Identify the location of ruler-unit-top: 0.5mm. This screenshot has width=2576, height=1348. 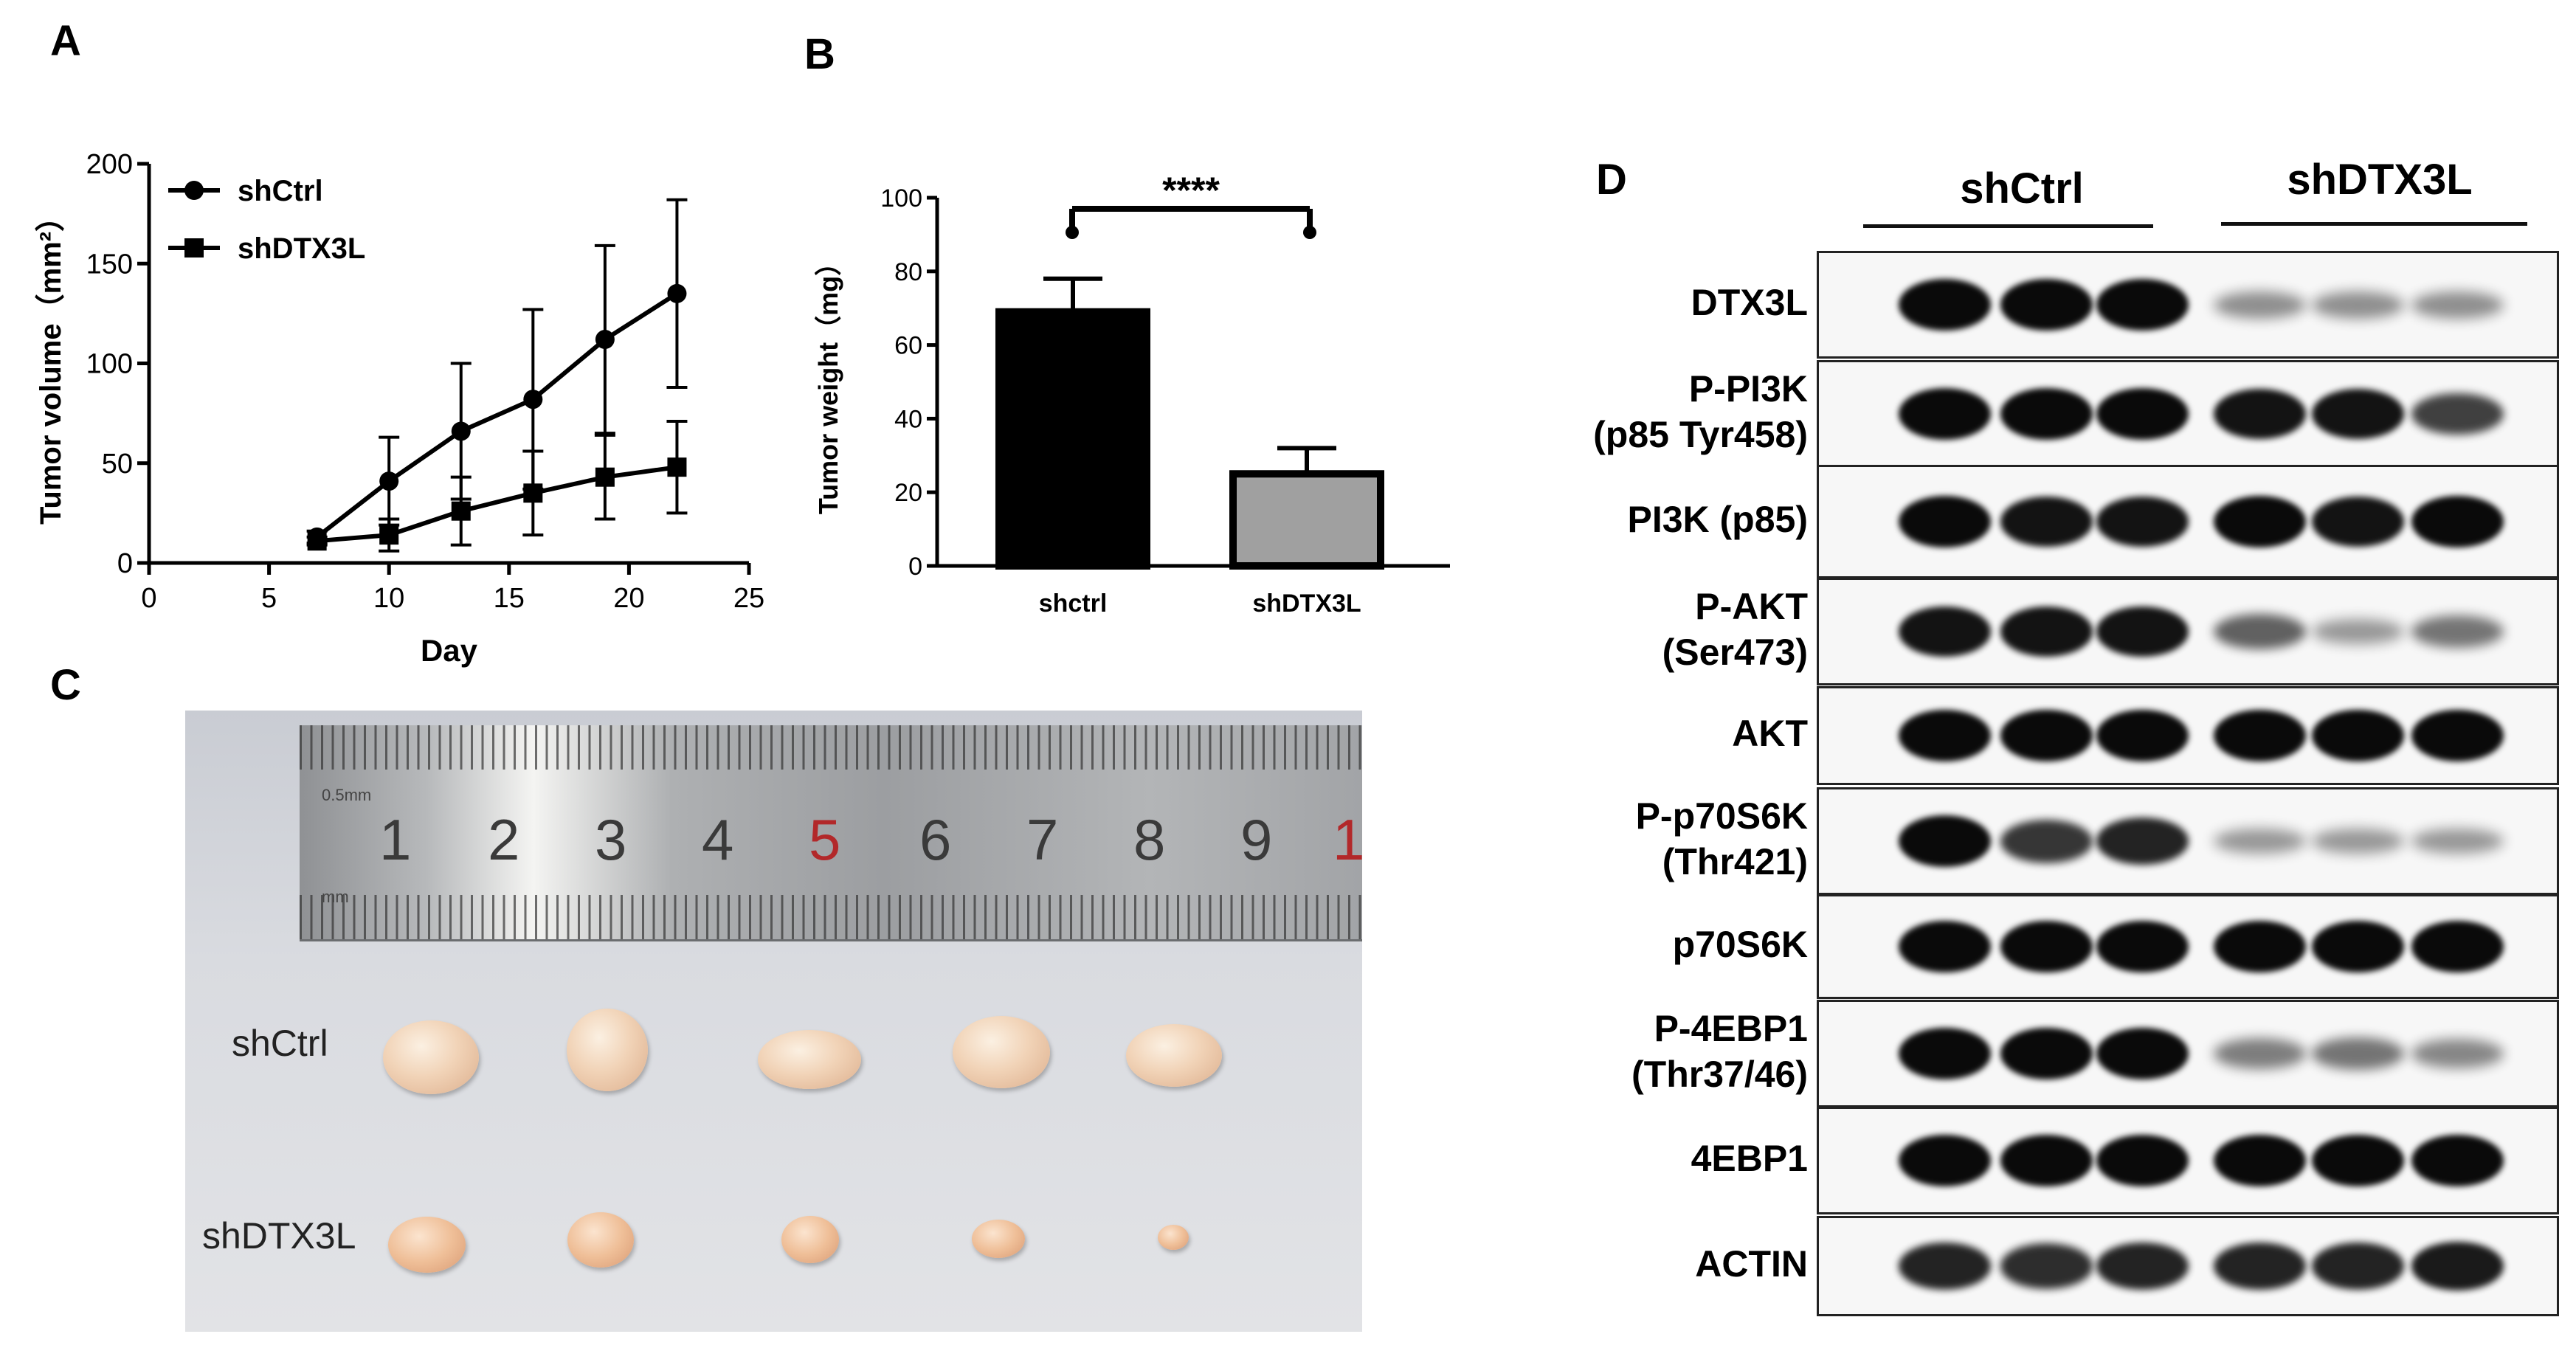
(347, 795).